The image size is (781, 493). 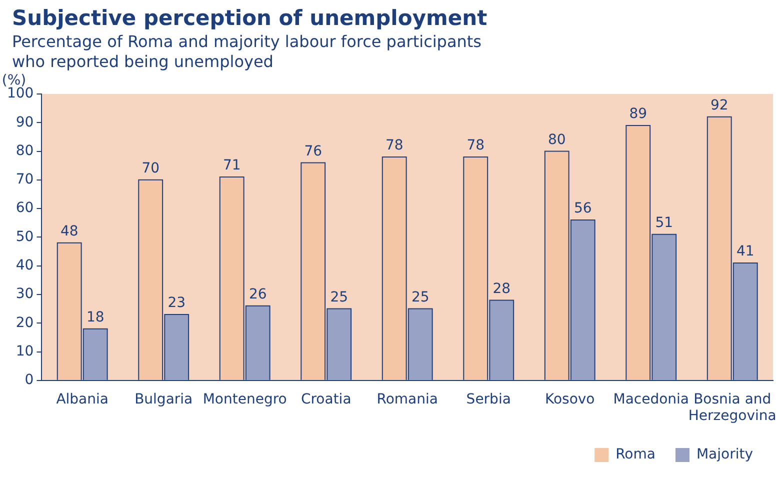 What do you see at coordinates (569, 399) in the screenshot?
I see `x-tick-label: Kosovo` at bounding box center [569, 399].